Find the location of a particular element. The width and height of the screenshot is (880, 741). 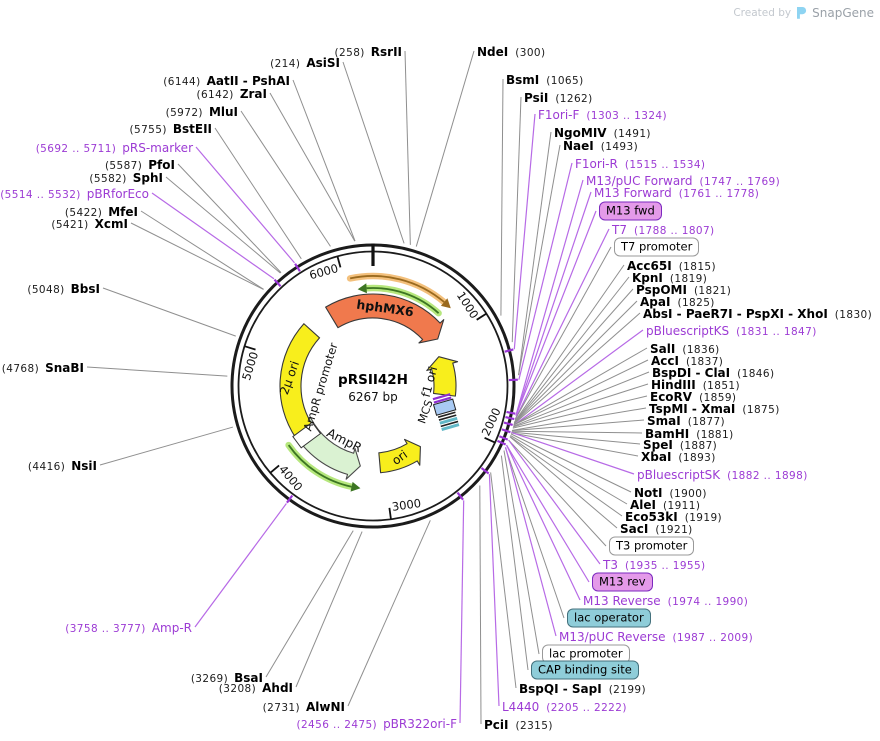

feature-2u-ori is located at coordinates (300, 380).